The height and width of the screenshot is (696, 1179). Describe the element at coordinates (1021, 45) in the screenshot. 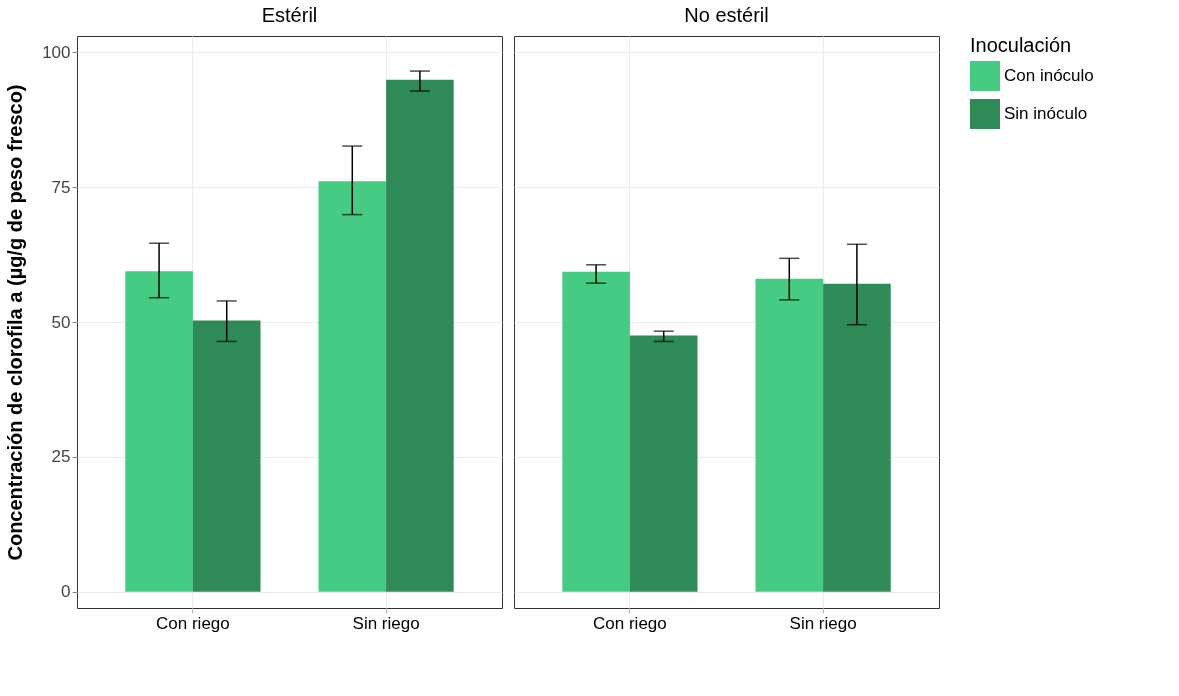

I see `legend-title: Inoculación` at that location.